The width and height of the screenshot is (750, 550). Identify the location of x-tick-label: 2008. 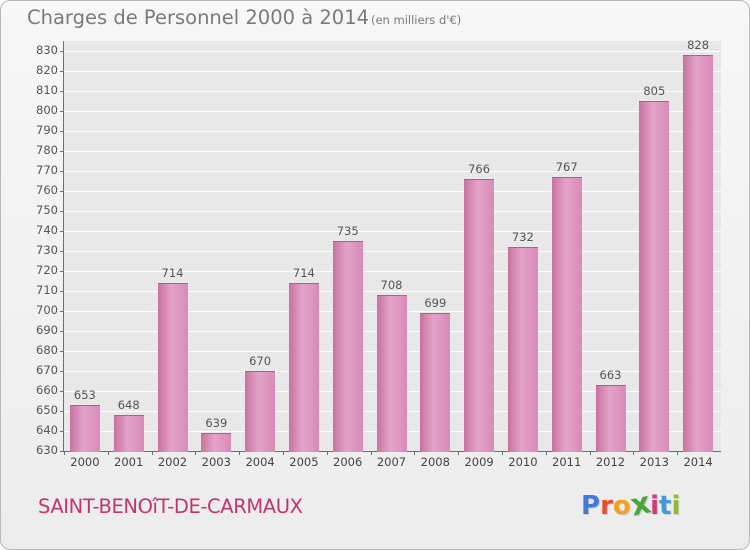
(435, 462).